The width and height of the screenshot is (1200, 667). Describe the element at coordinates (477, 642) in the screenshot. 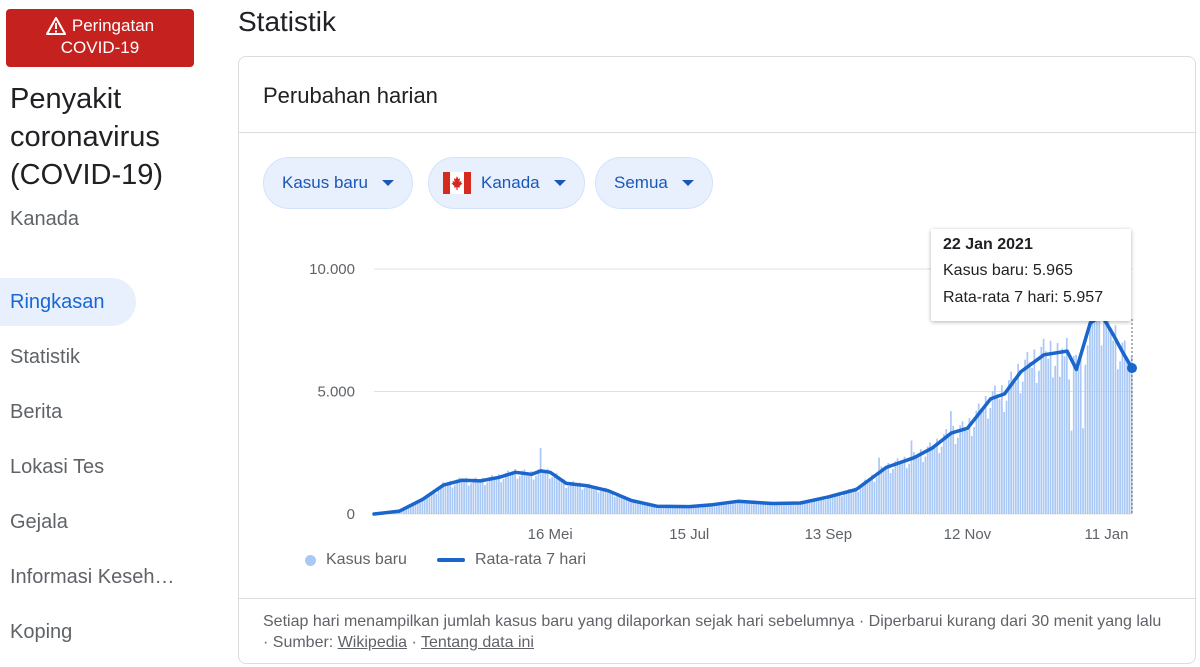

I see `about-data-link: Tentang data ini` at that location.